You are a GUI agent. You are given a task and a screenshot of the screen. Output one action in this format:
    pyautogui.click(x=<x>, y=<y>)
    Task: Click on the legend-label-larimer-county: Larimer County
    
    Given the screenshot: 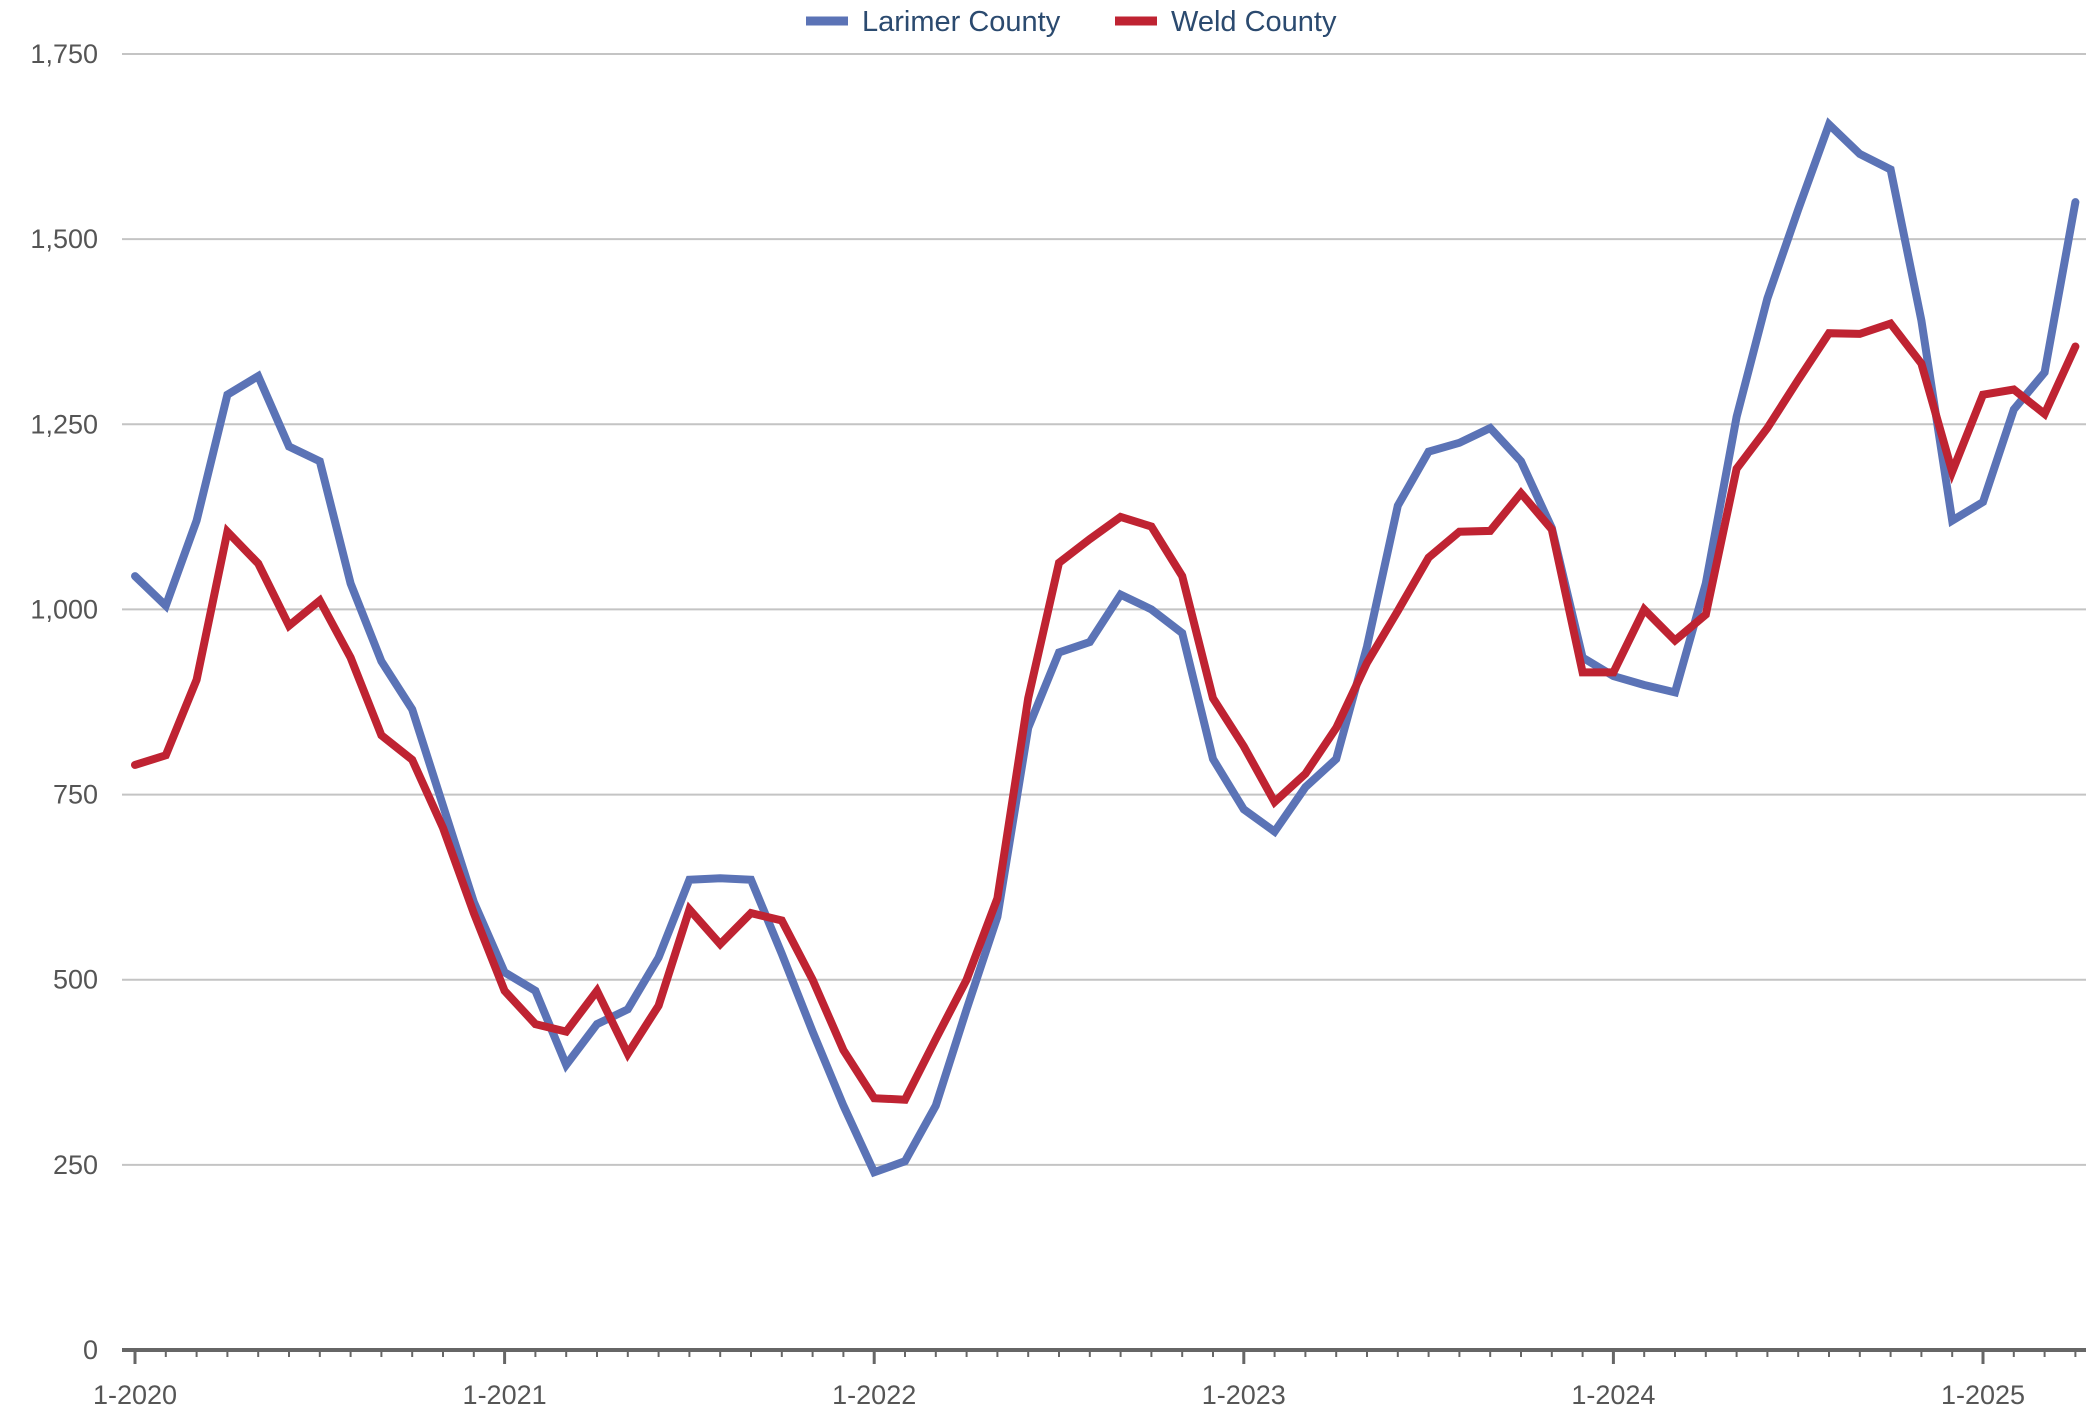 What is the action you would take?
    pyautogui.click(x=961, y=22)
    